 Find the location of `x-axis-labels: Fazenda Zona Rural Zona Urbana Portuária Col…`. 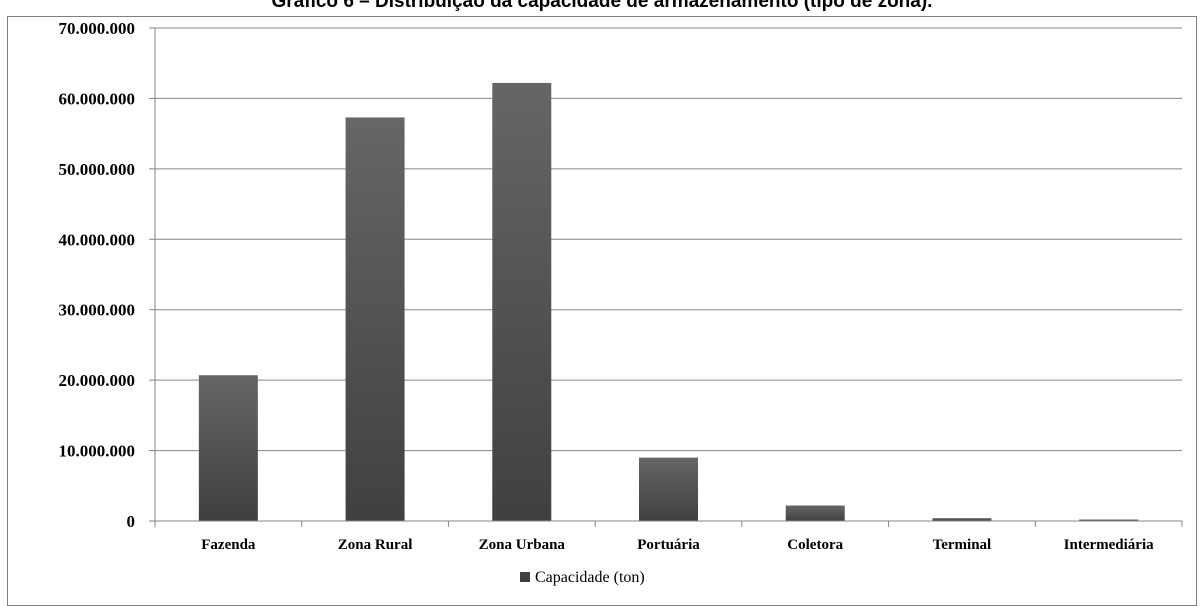

x-axis-labels: Fazenda Zona Rural Zona Urbana Portuária Col… is located at coordinates (677, 545).